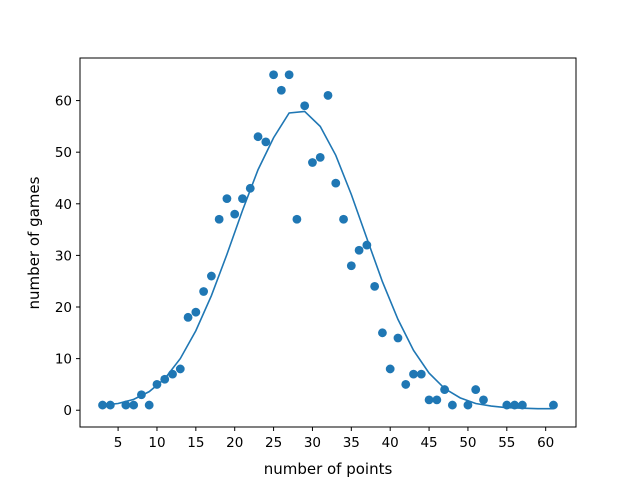 This screenshot has width=640, height=480. What do you see at coordinates (118, 443) in the screenshot?
I see `x-tick-label: 5` at bounding box center [118, 443].